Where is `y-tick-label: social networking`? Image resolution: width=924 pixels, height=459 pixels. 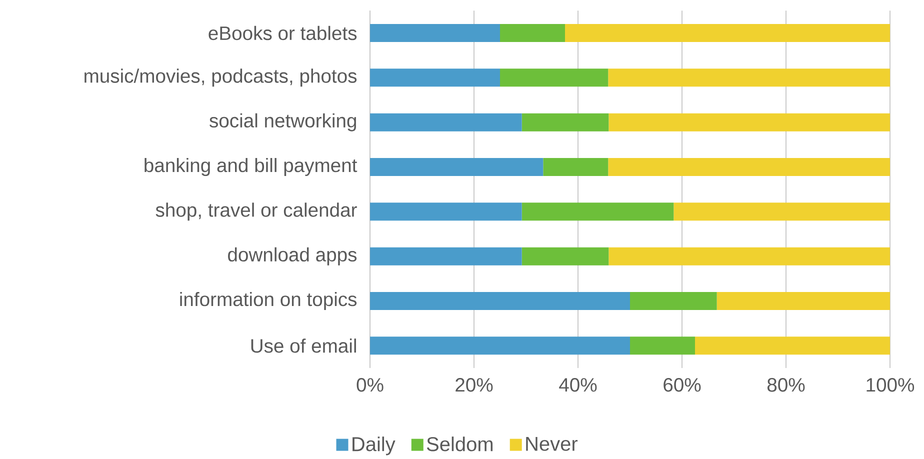 y-tick-label: social networking is located at coordinates (283, 122).